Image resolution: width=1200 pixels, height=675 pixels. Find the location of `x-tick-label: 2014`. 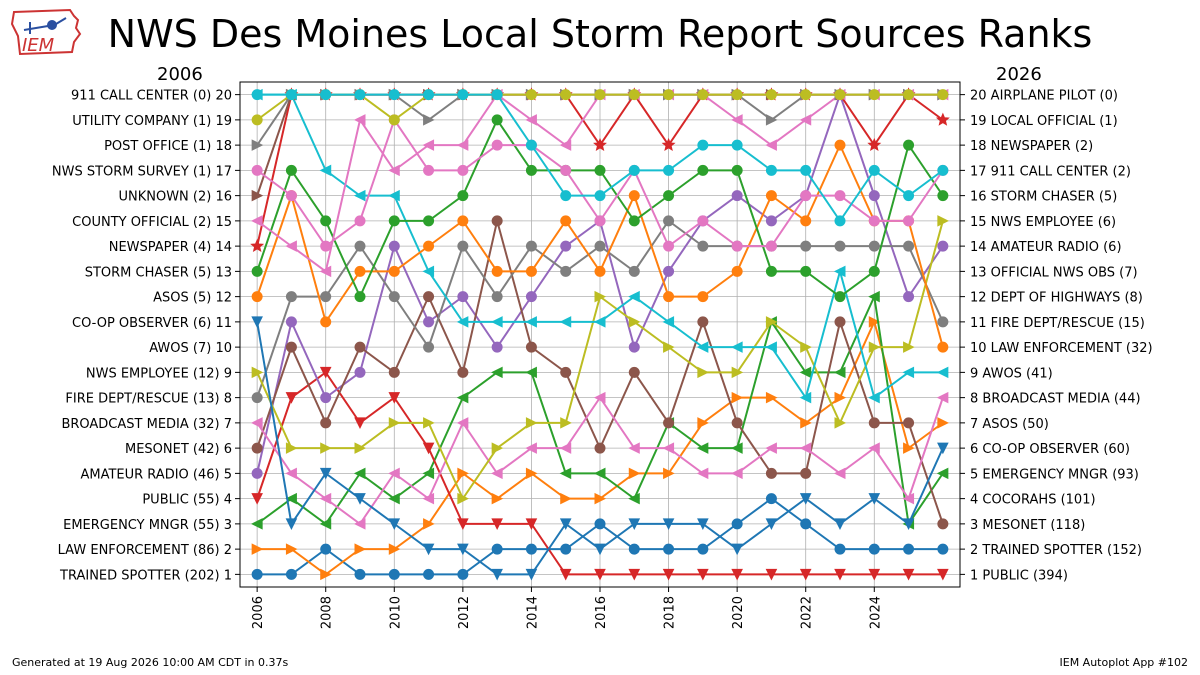

x-tick-label: 2014 is located at coordinates (532, 612).